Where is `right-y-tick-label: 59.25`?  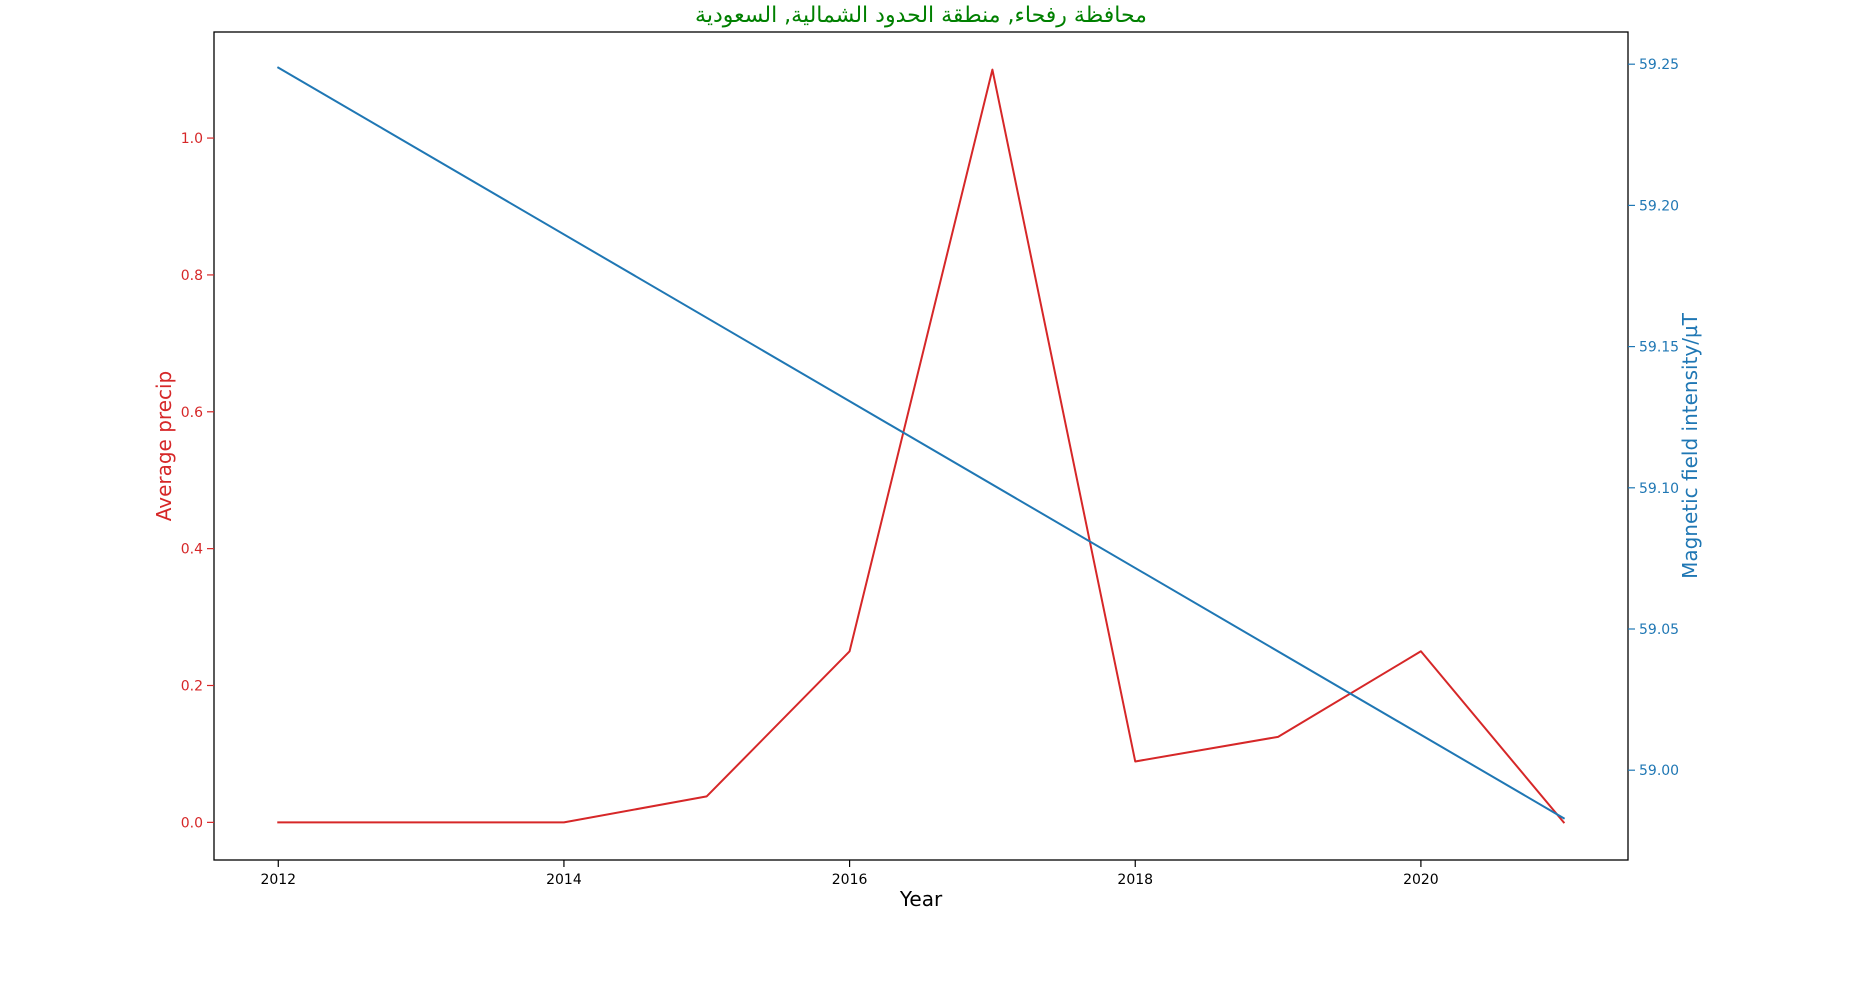
right-y-tick-label: 59.25 is located at coordinates (1659, 65).